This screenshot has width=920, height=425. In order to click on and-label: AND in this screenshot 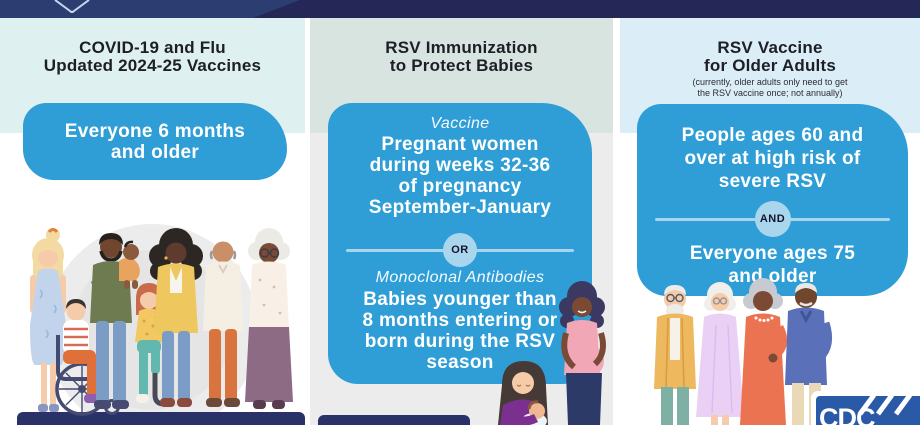, I will do `click(772, 219)`.